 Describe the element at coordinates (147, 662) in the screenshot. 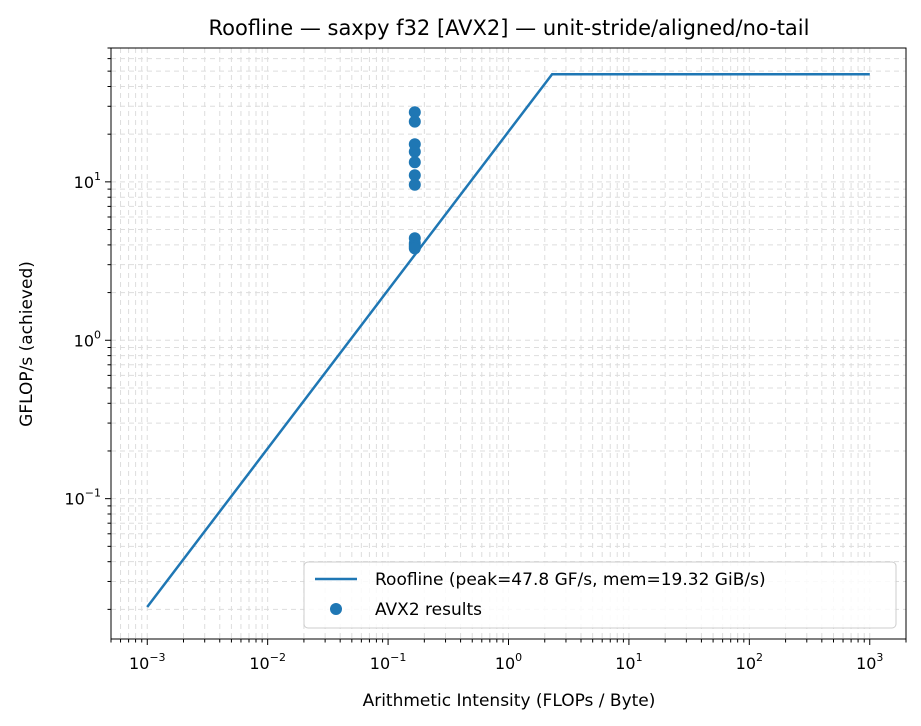

I see `x-tick-label: 10⁻³` at that location.